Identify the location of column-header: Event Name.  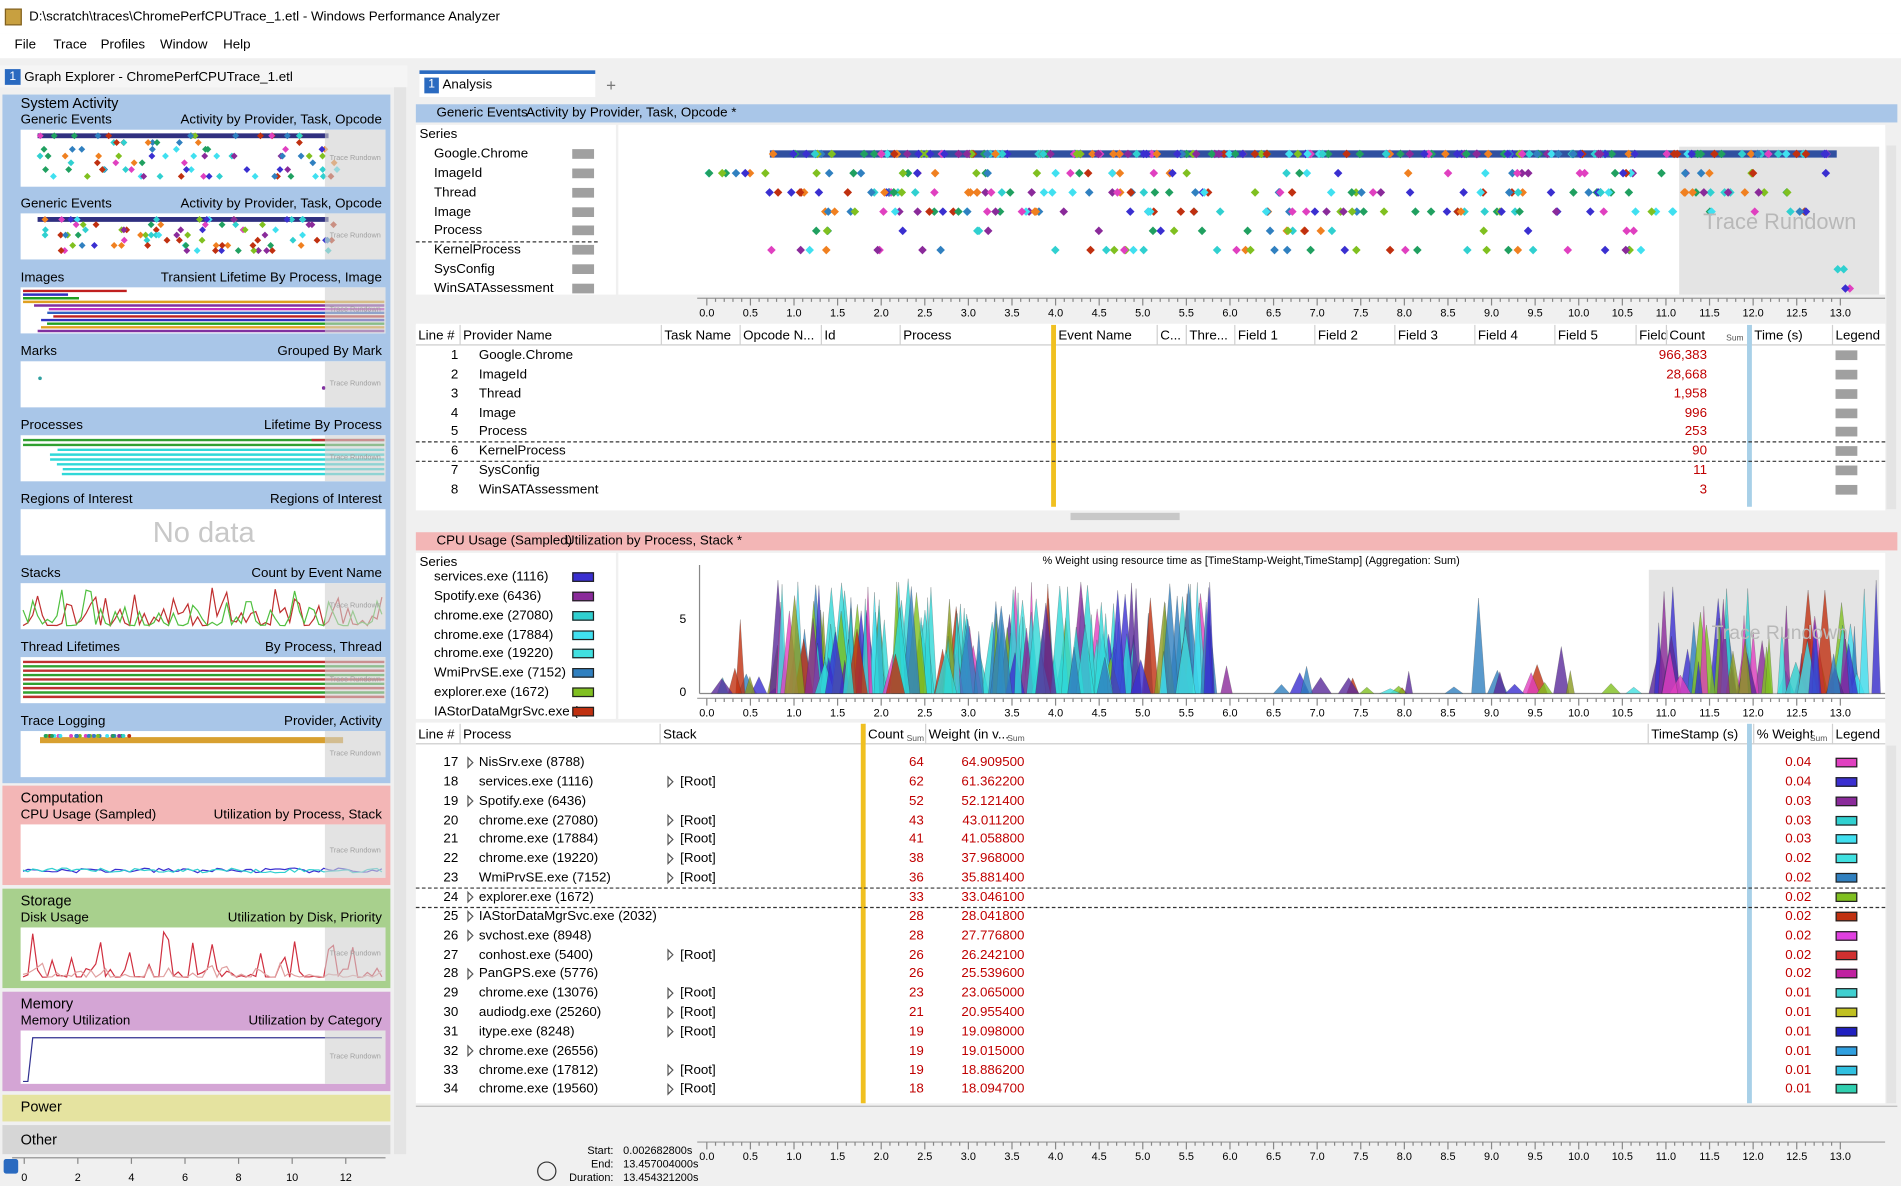
(1095, 336).